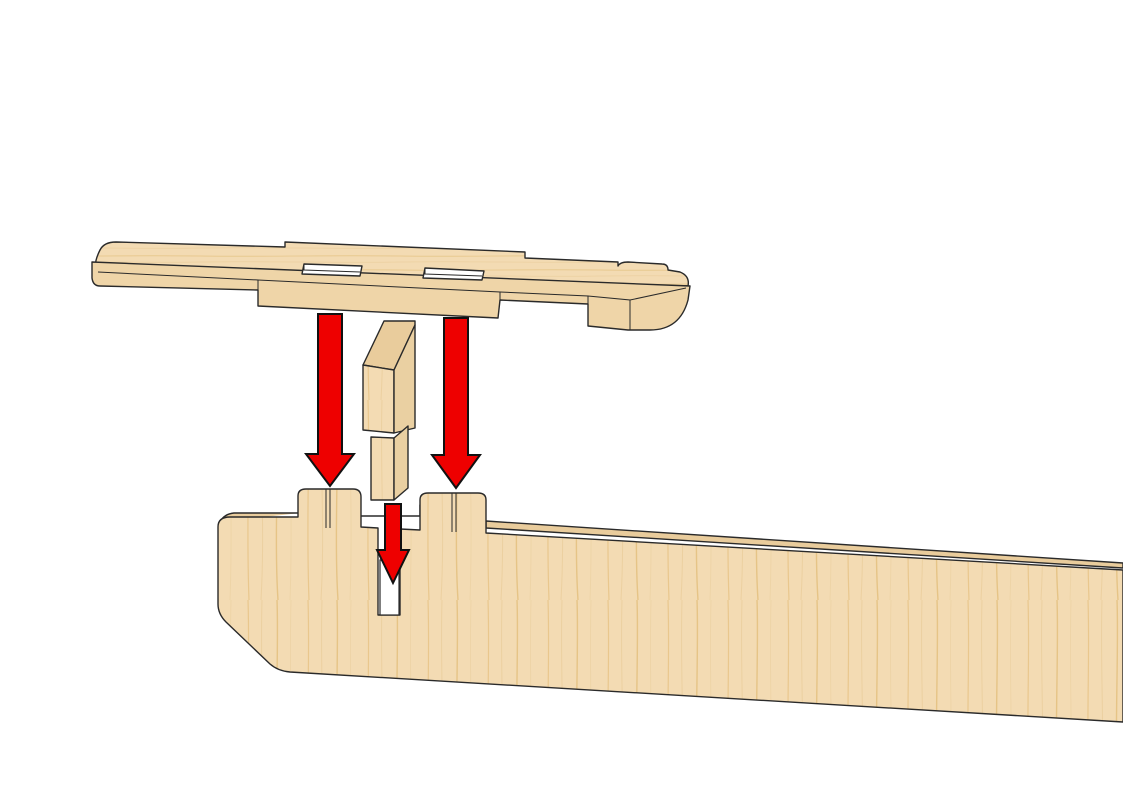 Image resolution: width=1123 pixels, height=794 pixels. Describe the element at coordinates (393, 544) in the screenshot. I see `arrow-key` at that location.